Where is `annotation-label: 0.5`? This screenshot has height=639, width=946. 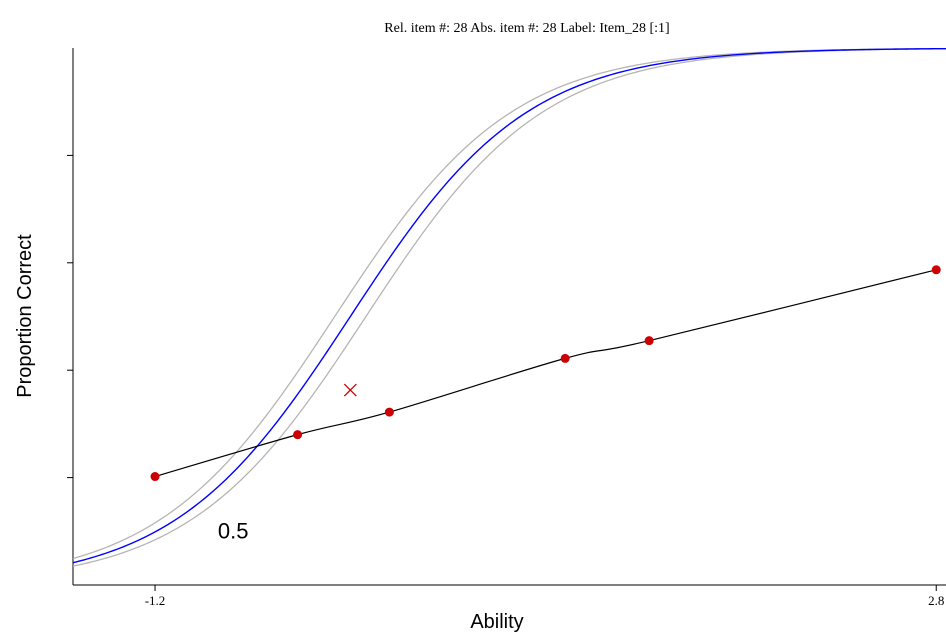 annotation-label: 0.5 is located at coordinates (233, 530).